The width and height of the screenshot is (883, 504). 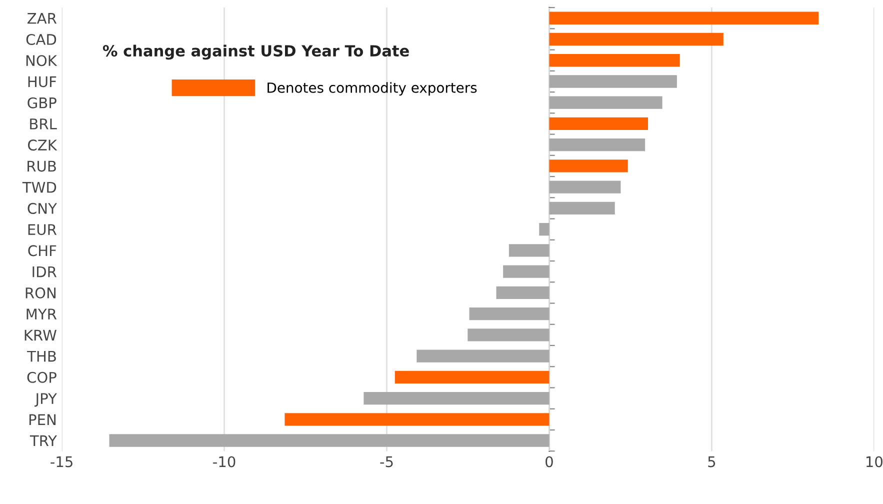 What do you see at coordinates (42, 166) in the screenshot?
I see `y-tick-label: RUB` at bounding box center [42, 166].